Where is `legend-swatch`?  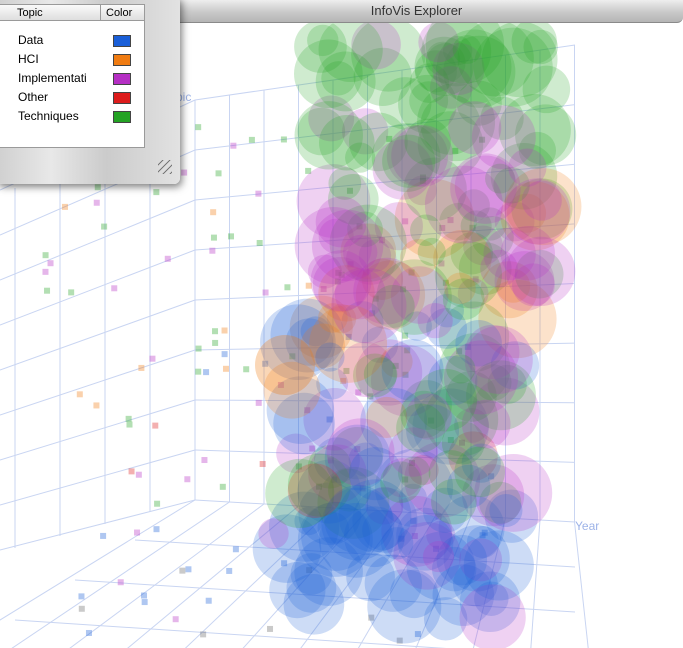 legend-swatch is located at coordinates (122, 117).